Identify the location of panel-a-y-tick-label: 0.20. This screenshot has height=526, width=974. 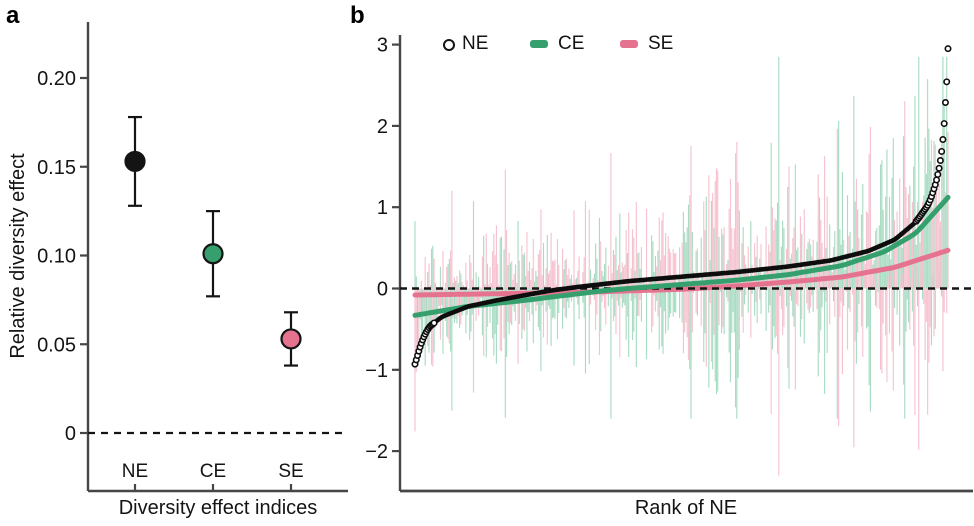
(56, 79).